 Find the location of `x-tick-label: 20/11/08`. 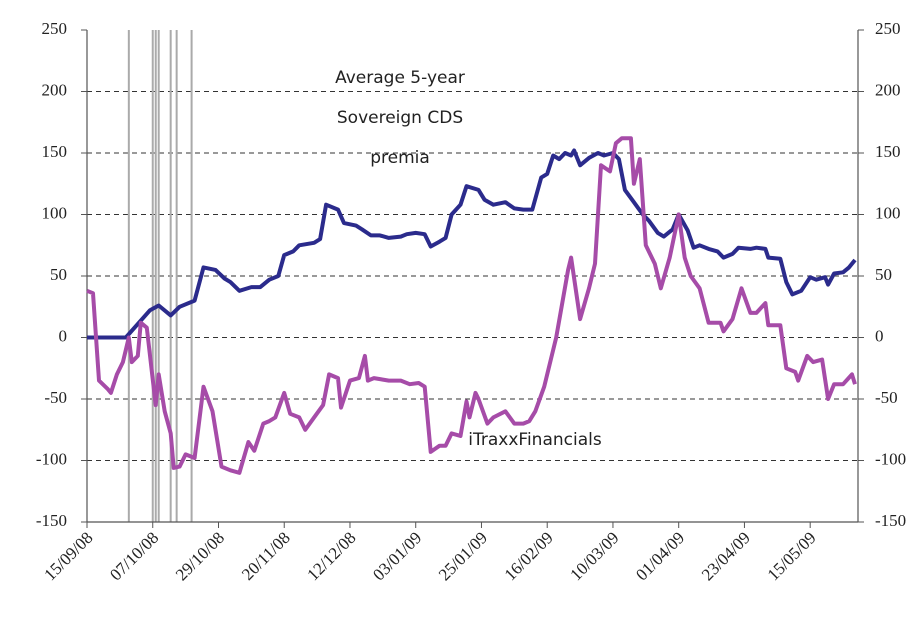

x-tick-label: 20/11/08 is located at coordinates (266, 556).